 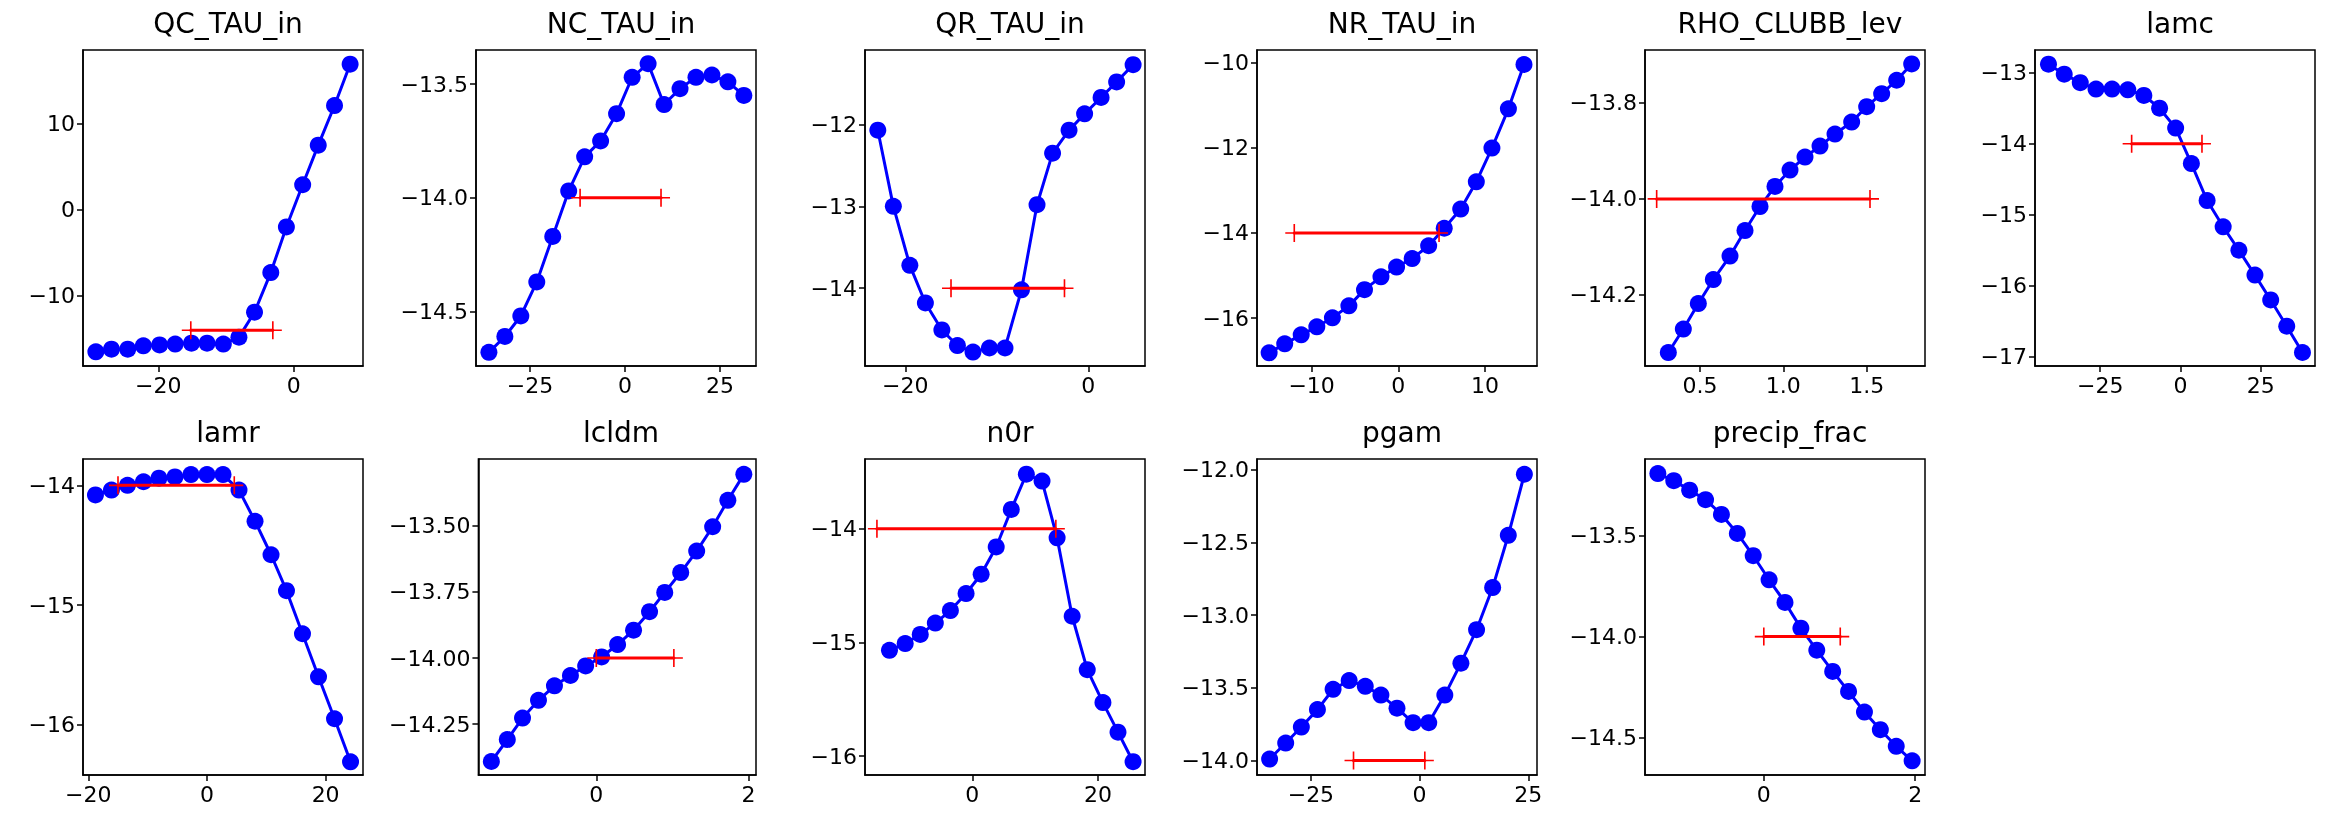 What do you see at coordinates (228, 23) in the screenshot?
I see `chart-title: QC_TAU_in` at bounding box center [228, 23].